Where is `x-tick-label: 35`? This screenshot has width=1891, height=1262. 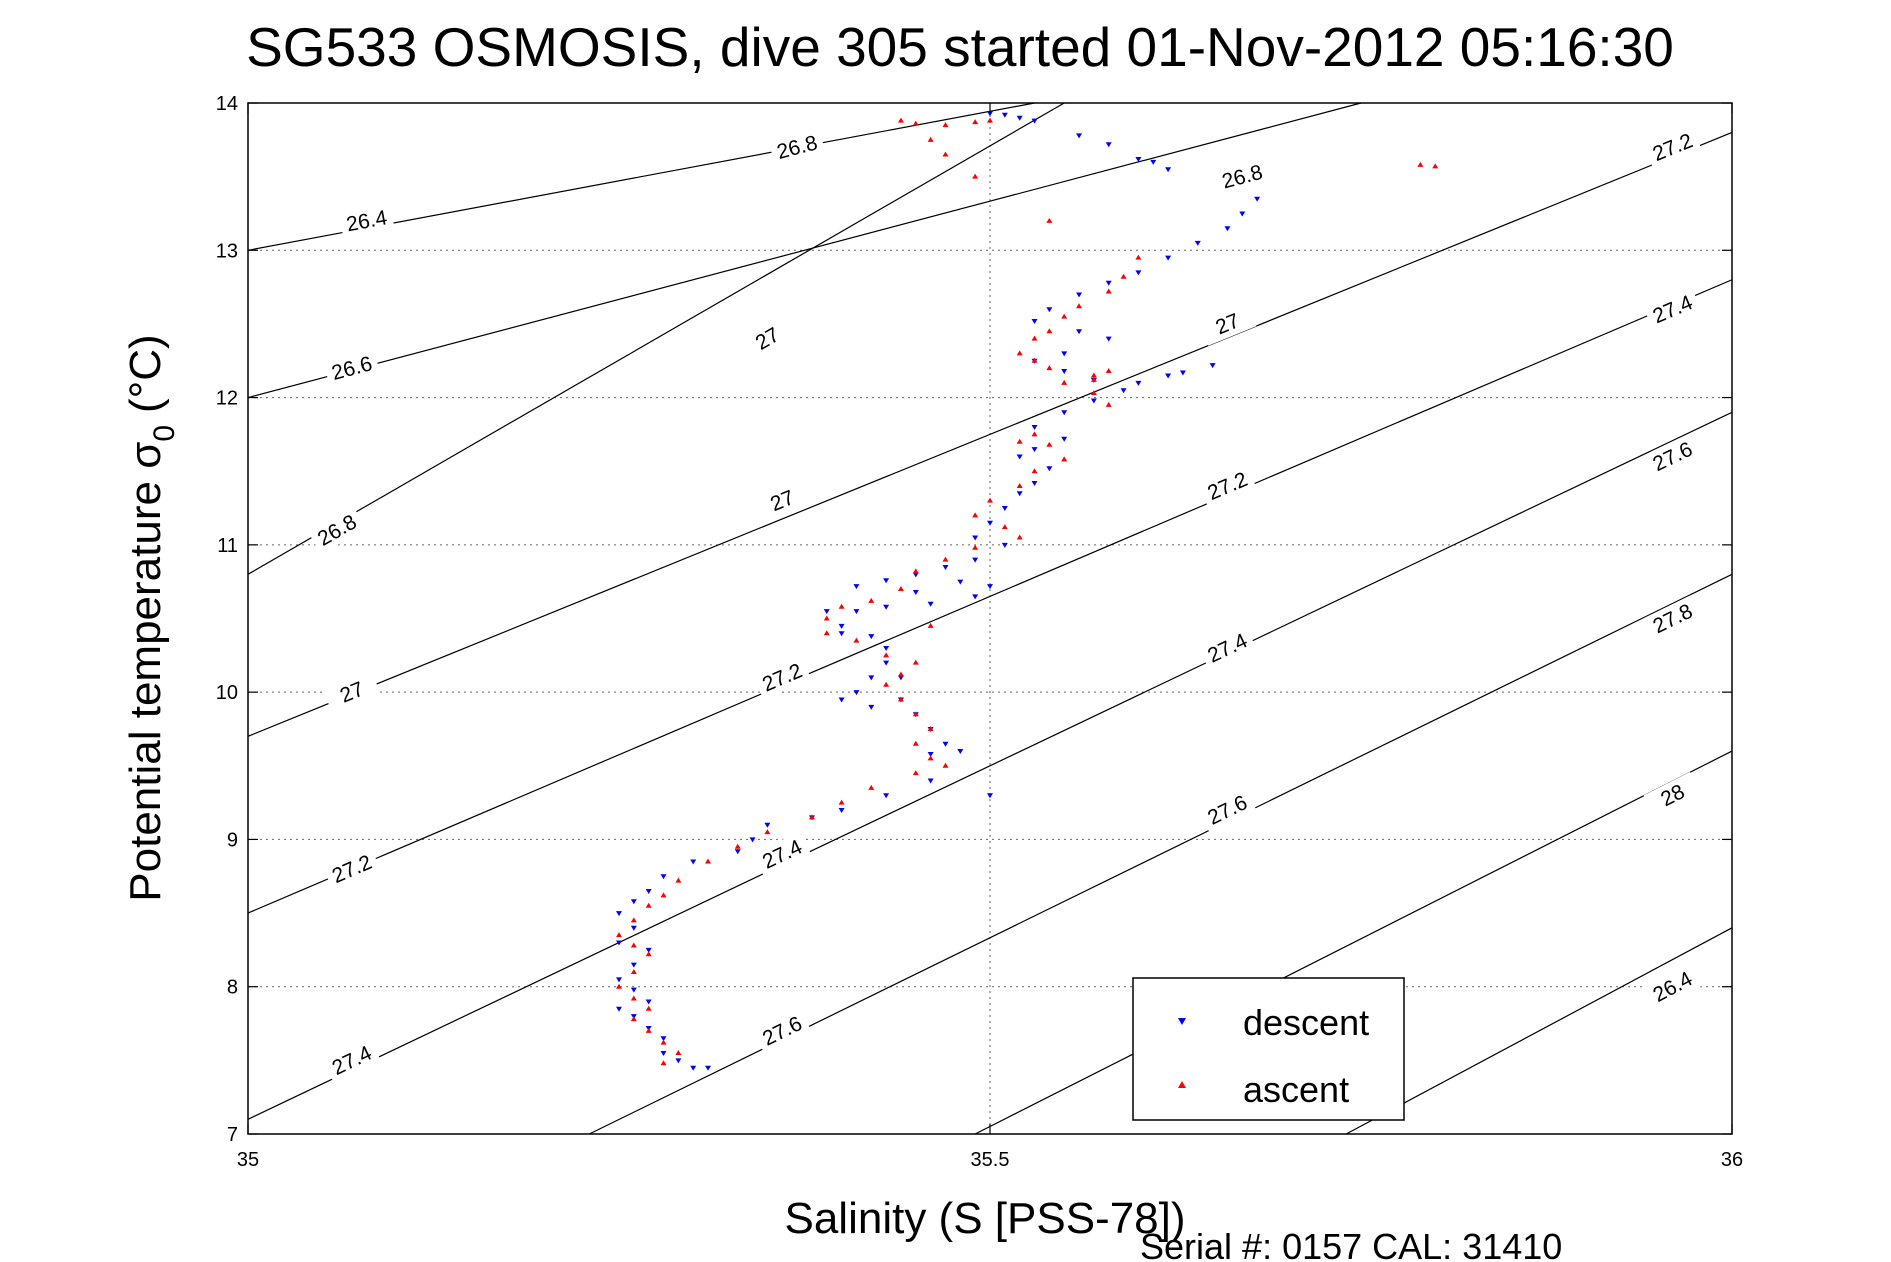
x-tick-label: 35 is located at coordinates (248, 1160).